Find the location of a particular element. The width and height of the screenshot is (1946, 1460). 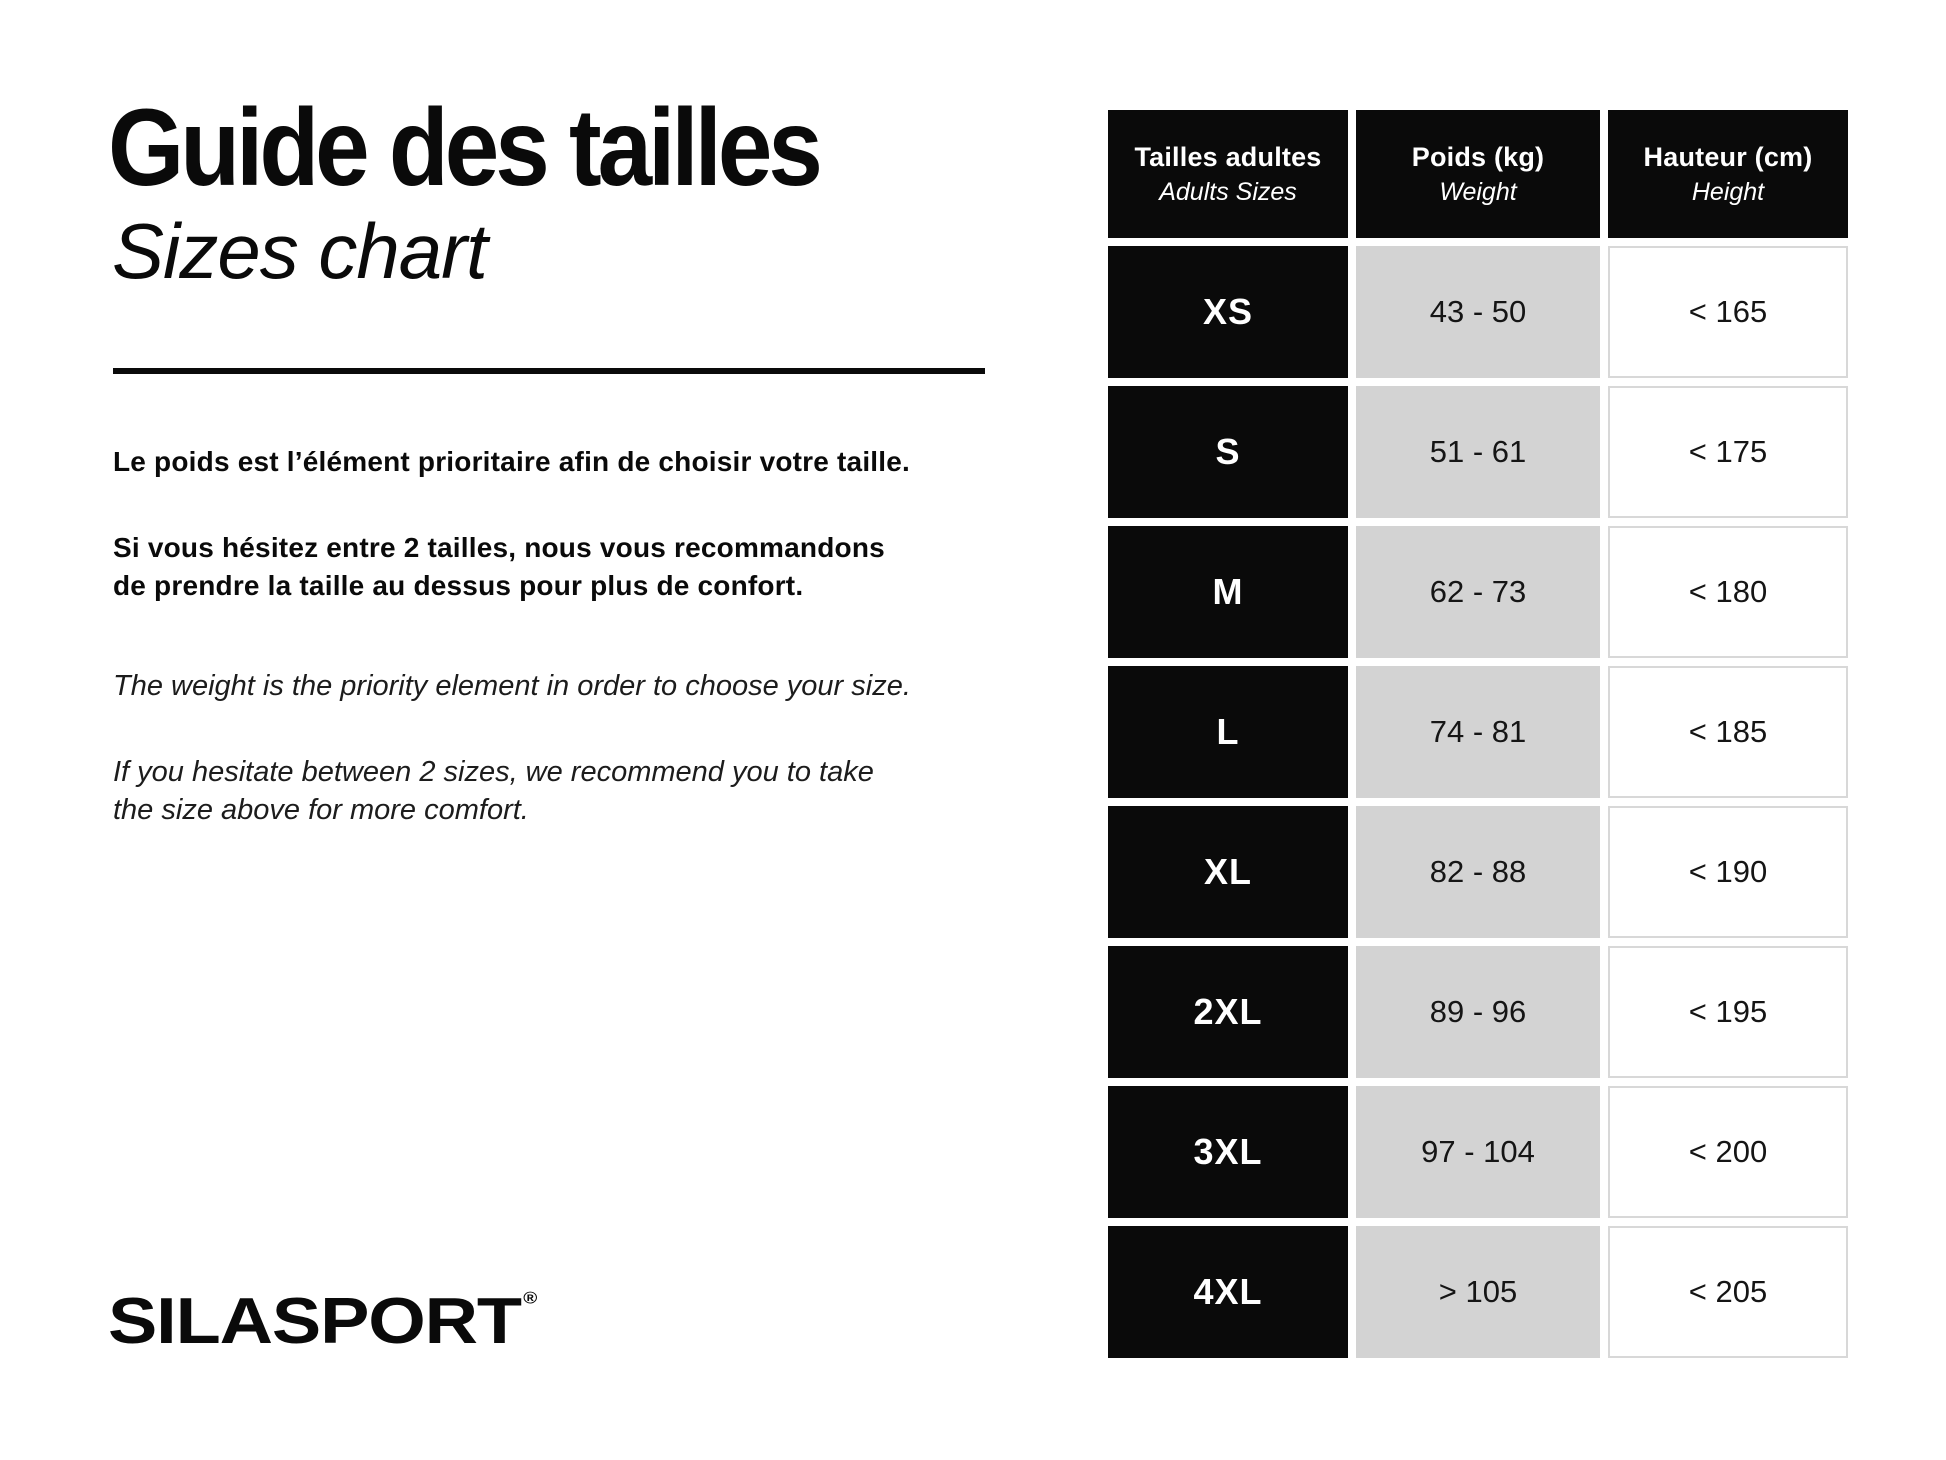

header-en-label: Adults Sizes is located at coordinates (1228, 191).